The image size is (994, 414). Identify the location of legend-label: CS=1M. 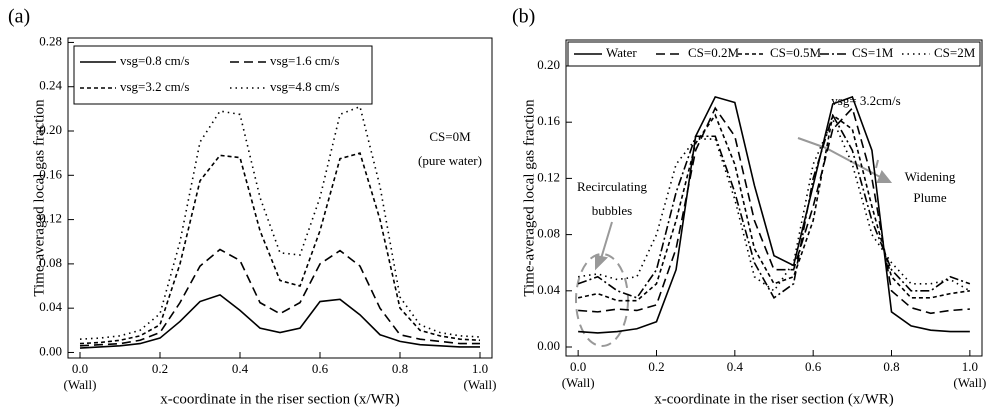
(873, 52).